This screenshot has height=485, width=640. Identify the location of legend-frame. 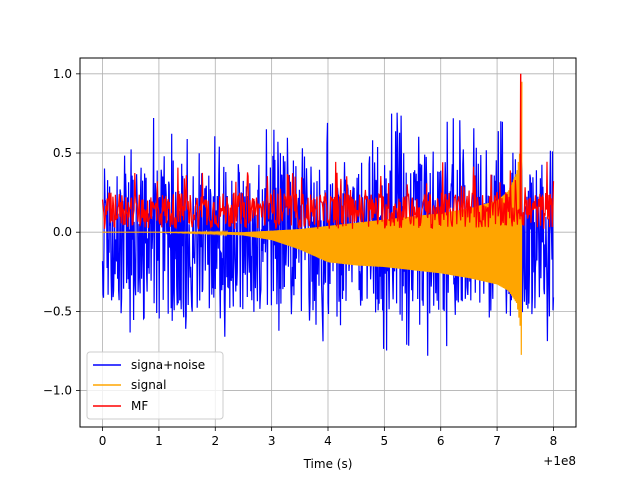
(155, 385).